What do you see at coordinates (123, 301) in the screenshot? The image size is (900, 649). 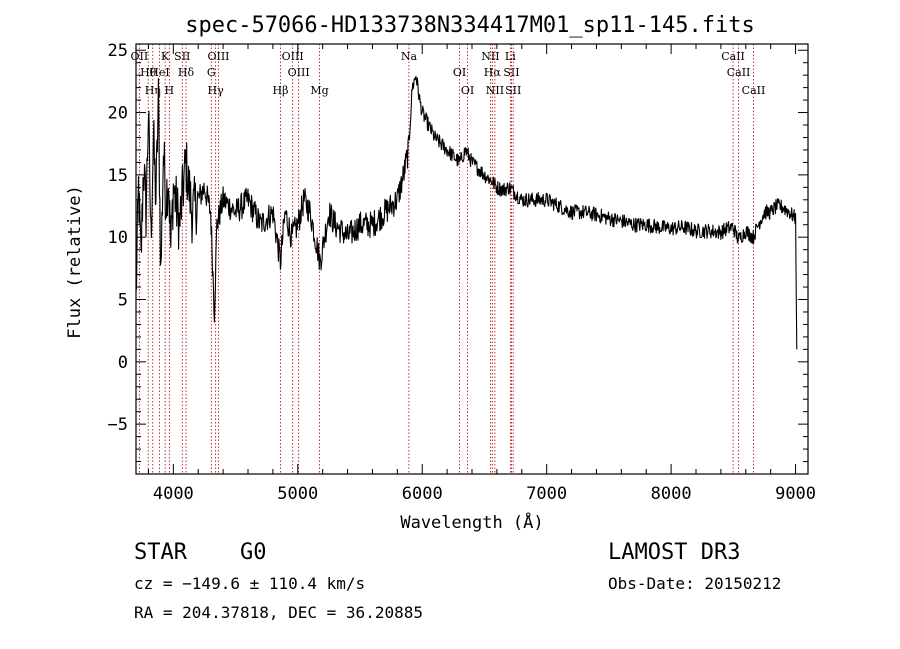 I see `y-tick-label: 5` at bounding box center [123, 301].